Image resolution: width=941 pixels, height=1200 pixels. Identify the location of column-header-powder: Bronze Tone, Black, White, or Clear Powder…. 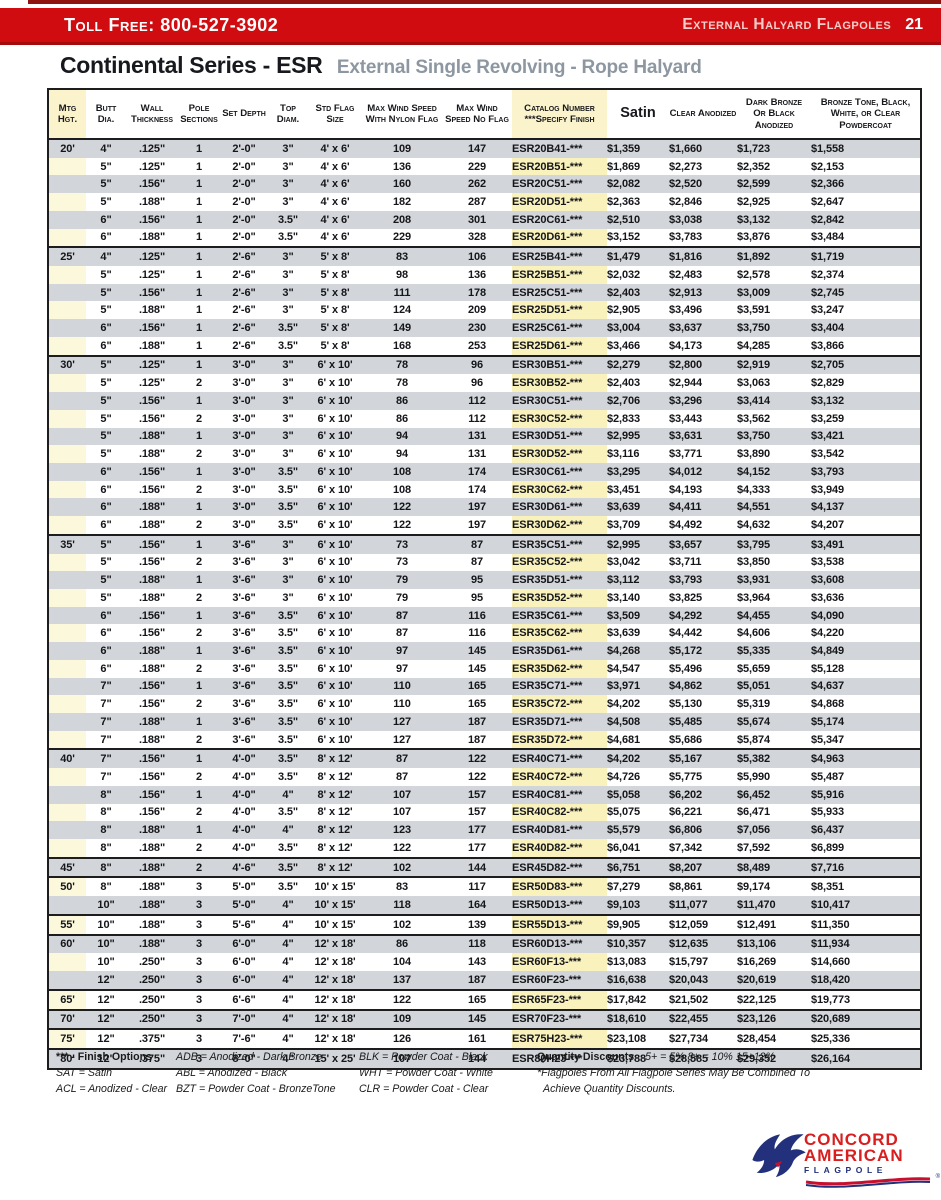
(866, 114).